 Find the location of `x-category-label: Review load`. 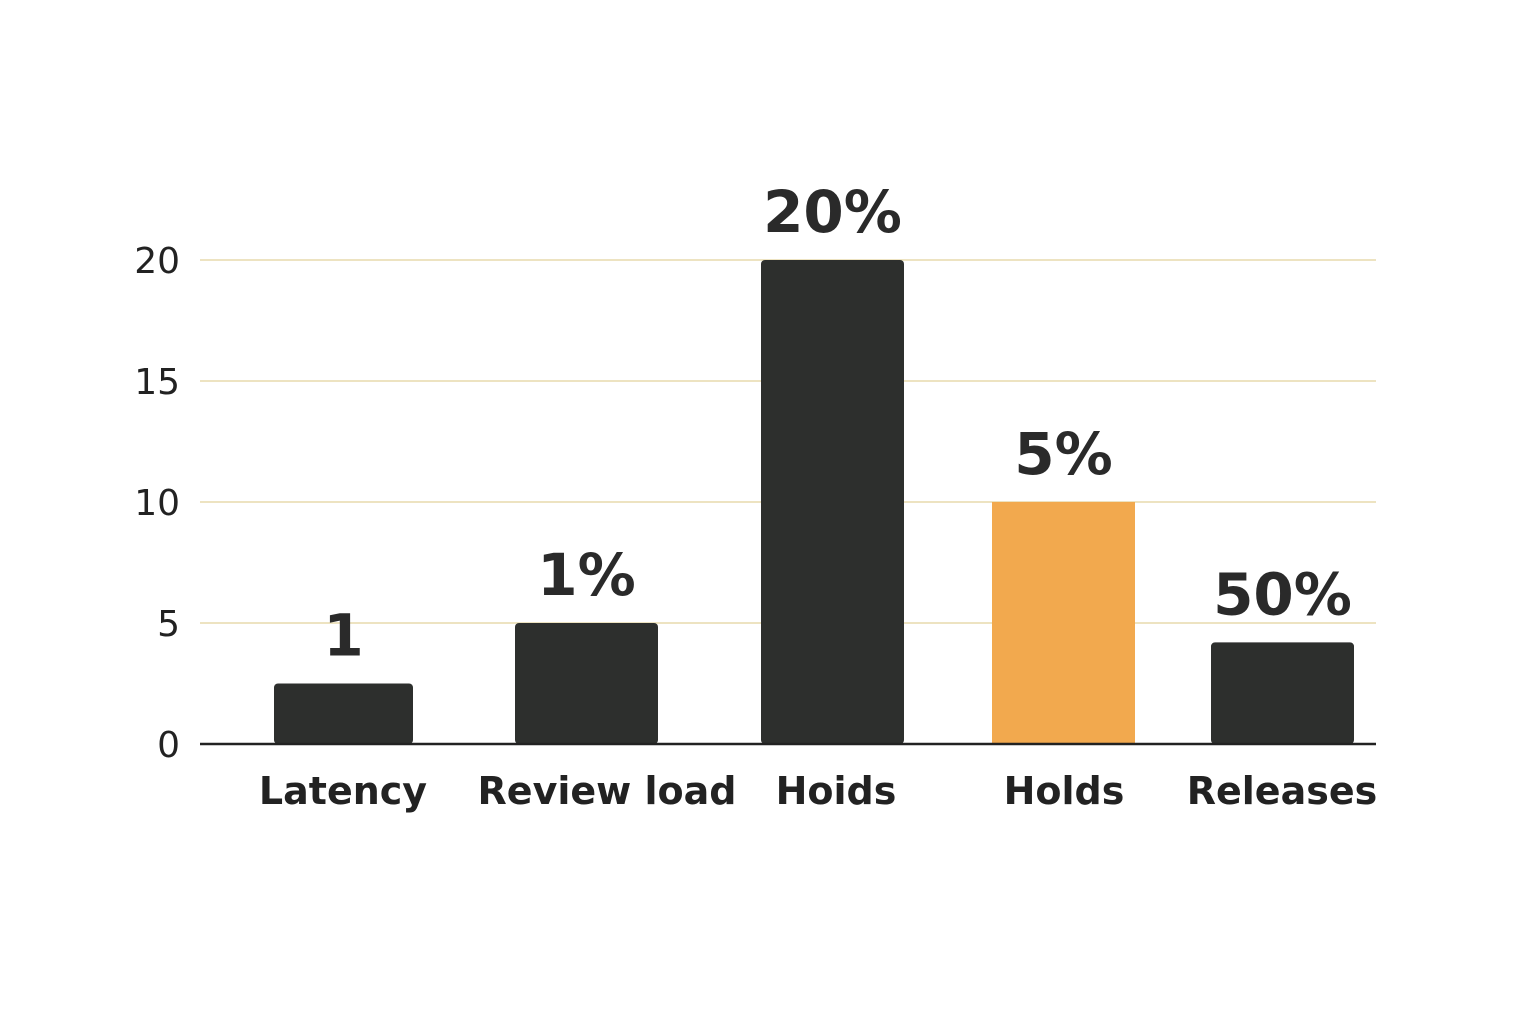

x-category-label: Review load is located at coordinates (607, 791).